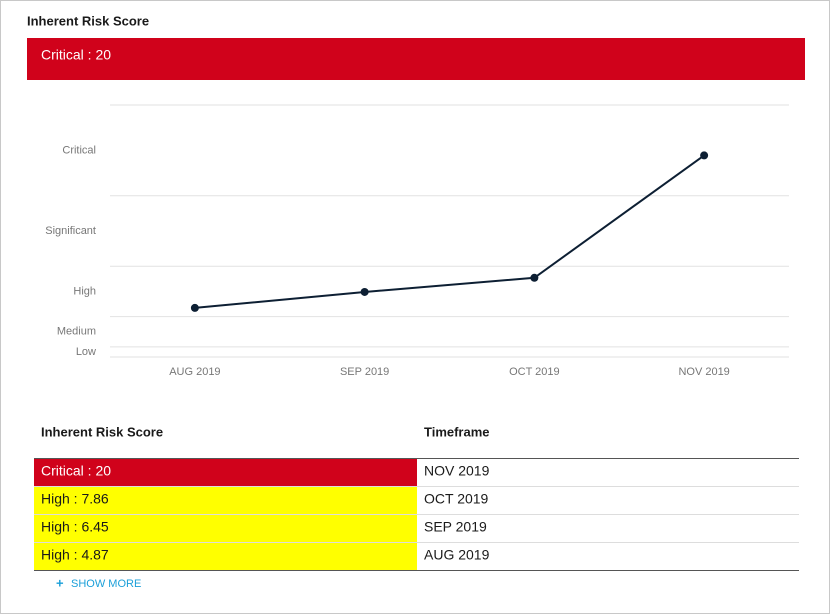  I want to click on x-tick-label: NOV 2019, so click(703, 372).